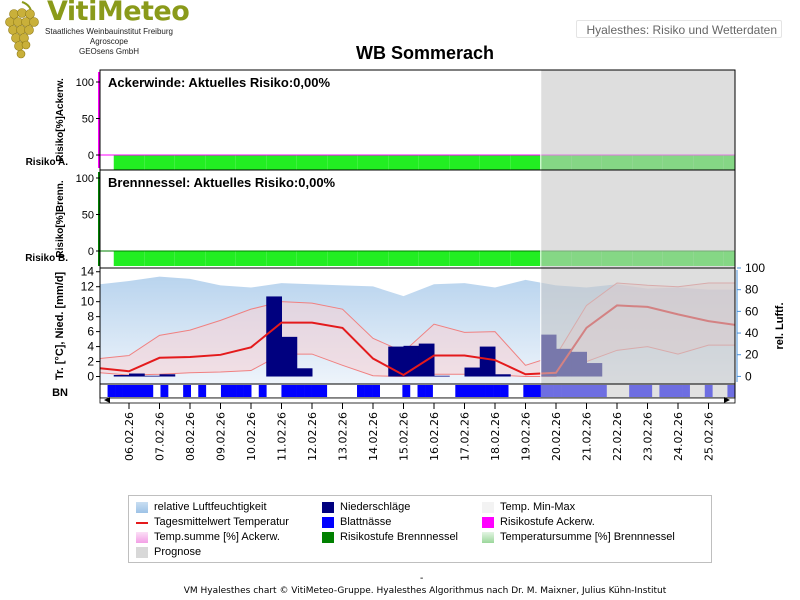 This screenshot has height=600, width=800. What do you see at coordinates (90, 377) in the screenshot?
I see `y-tick-label: 0` at bounding box center [90, 377].